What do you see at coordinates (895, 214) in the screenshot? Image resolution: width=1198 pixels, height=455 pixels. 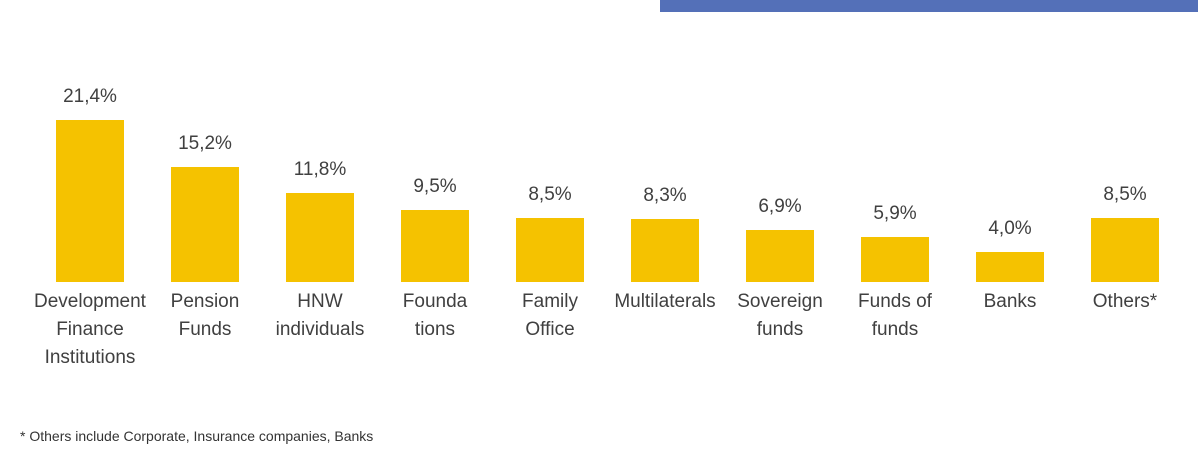 I see `value-label: 5,9%` at bounding box center [895, 214].